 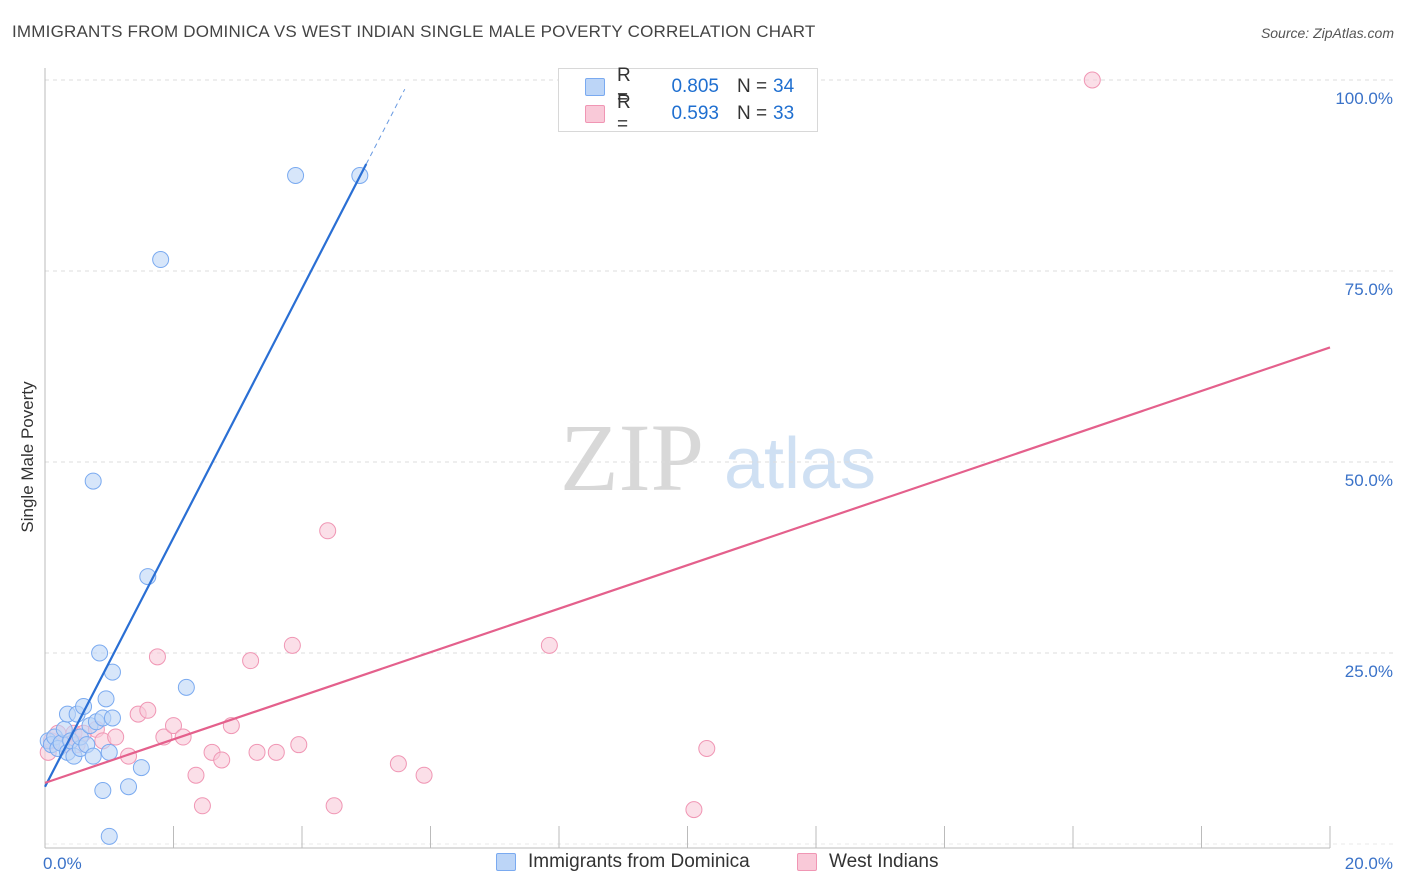 What do you see at coordinates (1369, 480) in the screenshot?
I see `y-tick-label: 50.0%` at bounding box center [1369, 480].